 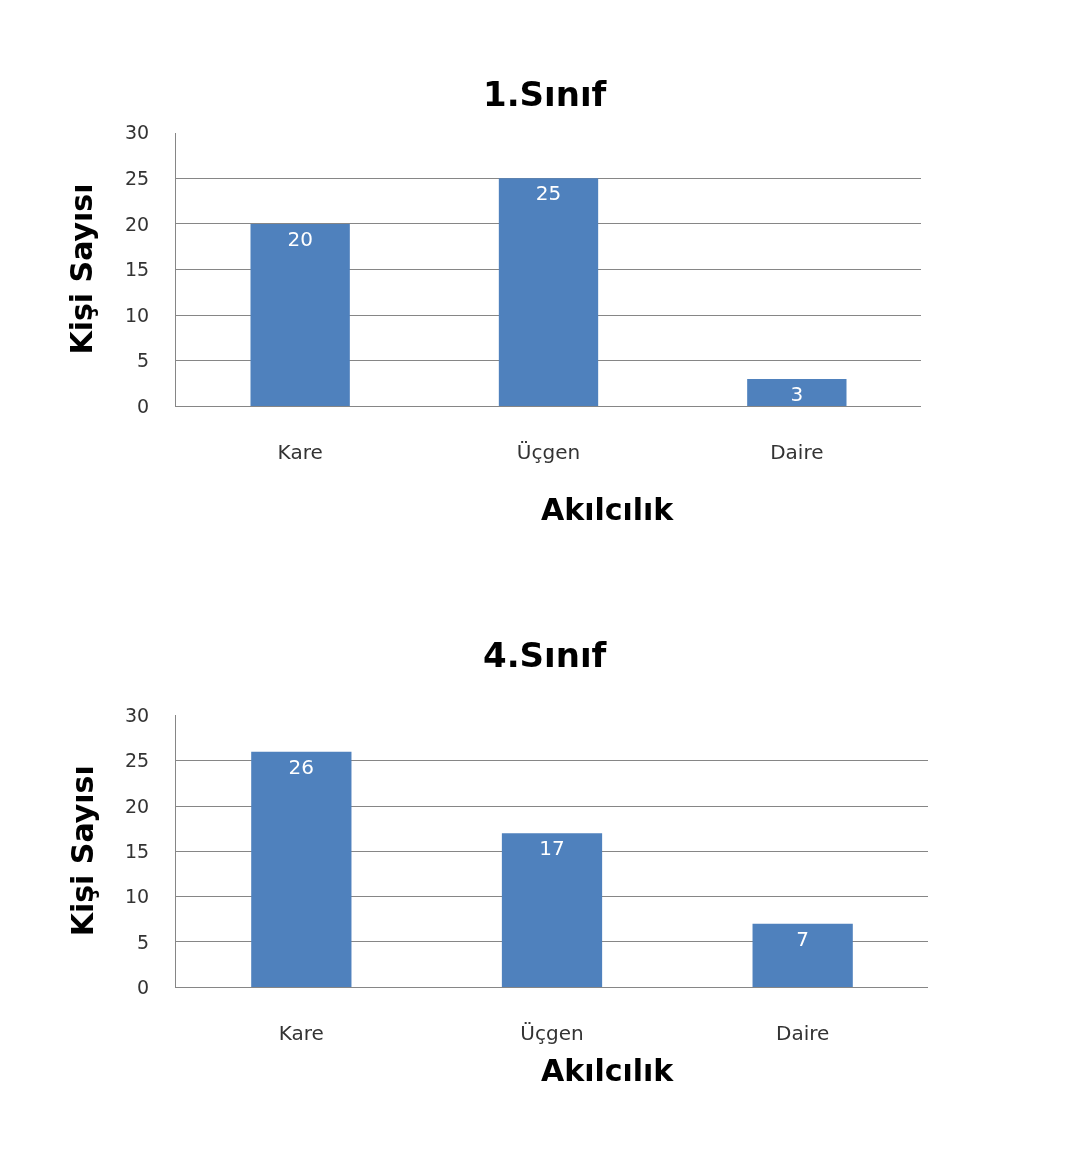 I want to click on data-label: 17, so click(x=552, y=848).